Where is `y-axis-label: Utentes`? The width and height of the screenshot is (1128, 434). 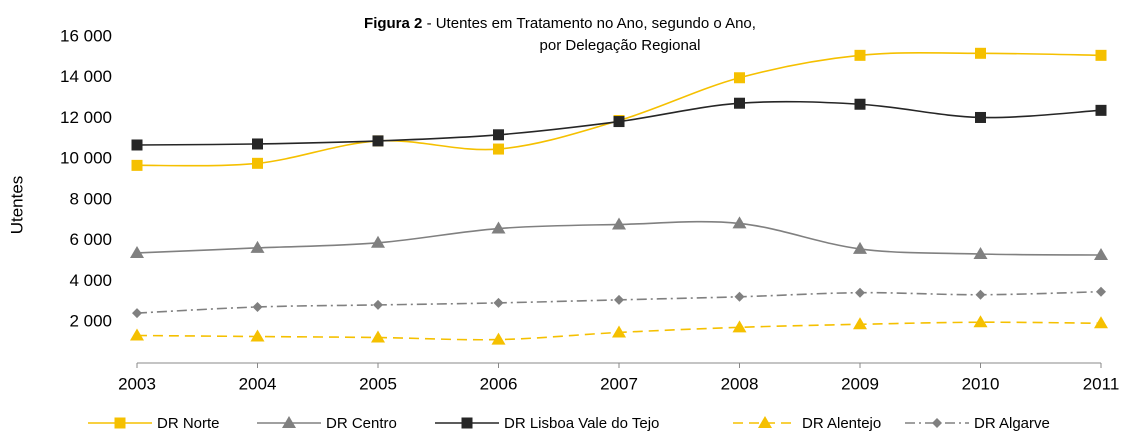 y-axis-label: Utentes is located at coordinates (16, 205).